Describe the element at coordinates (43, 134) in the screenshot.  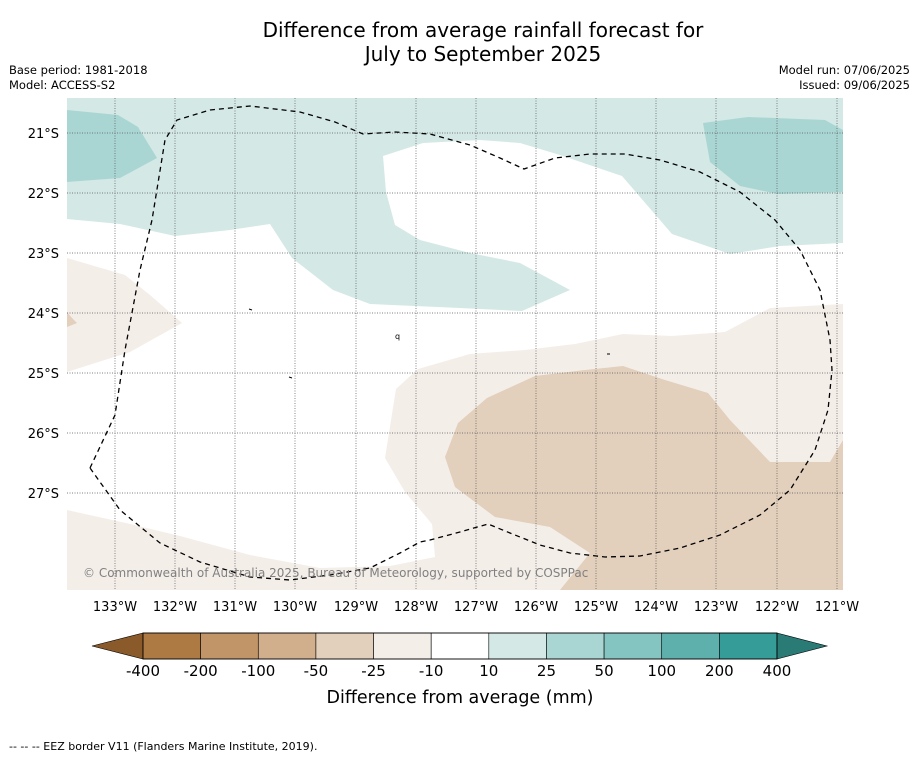
I see `lat-label: 21°S` at that location.